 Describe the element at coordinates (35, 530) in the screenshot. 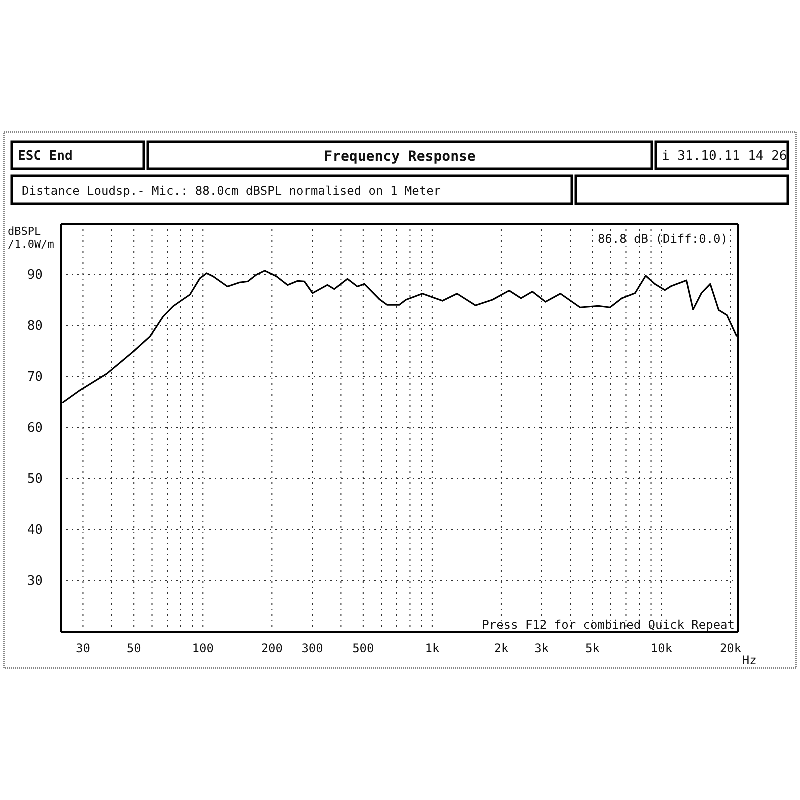

I see `y-tick-label: 40` at that location.